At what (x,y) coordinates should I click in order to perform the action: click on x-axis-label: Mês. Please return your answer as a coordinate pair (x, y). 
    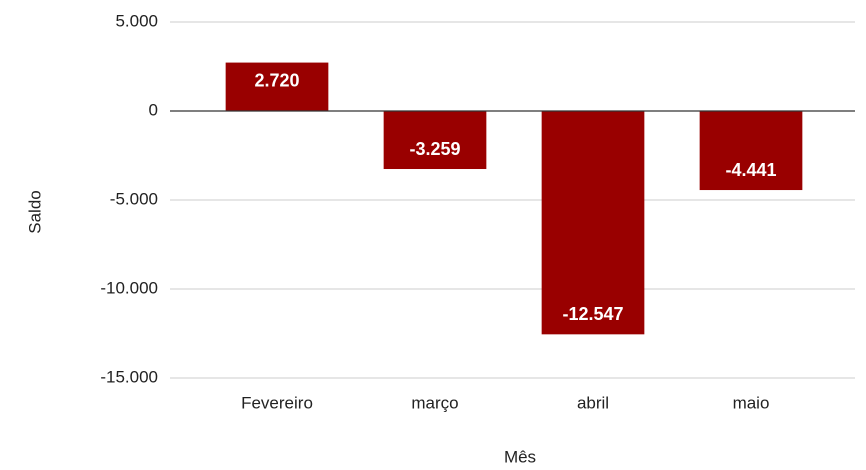
    Looking at the image, I should click on (520, 456).